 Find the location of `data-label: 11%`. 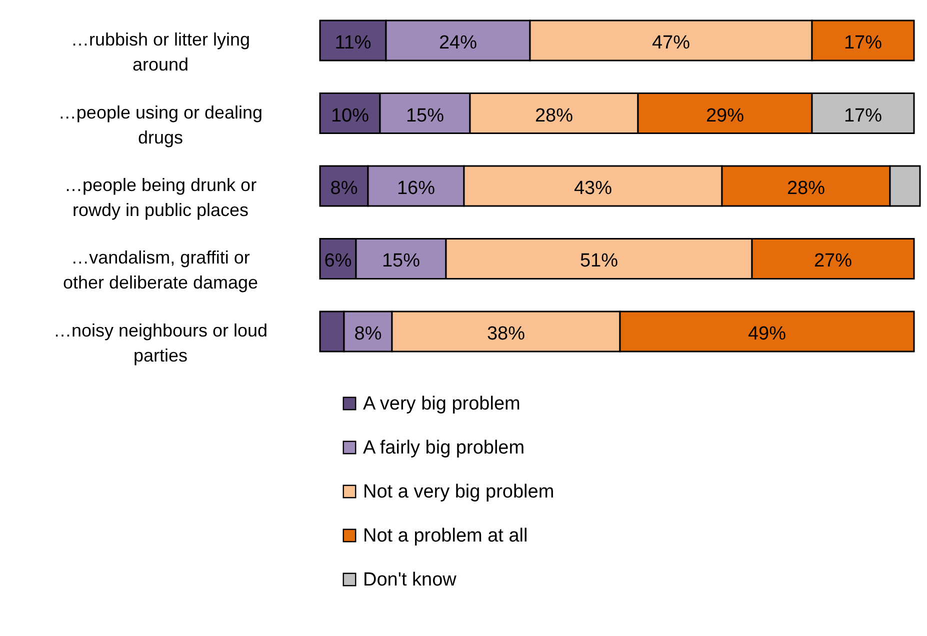

data-label: 11% is located at coordinates (353, 43).